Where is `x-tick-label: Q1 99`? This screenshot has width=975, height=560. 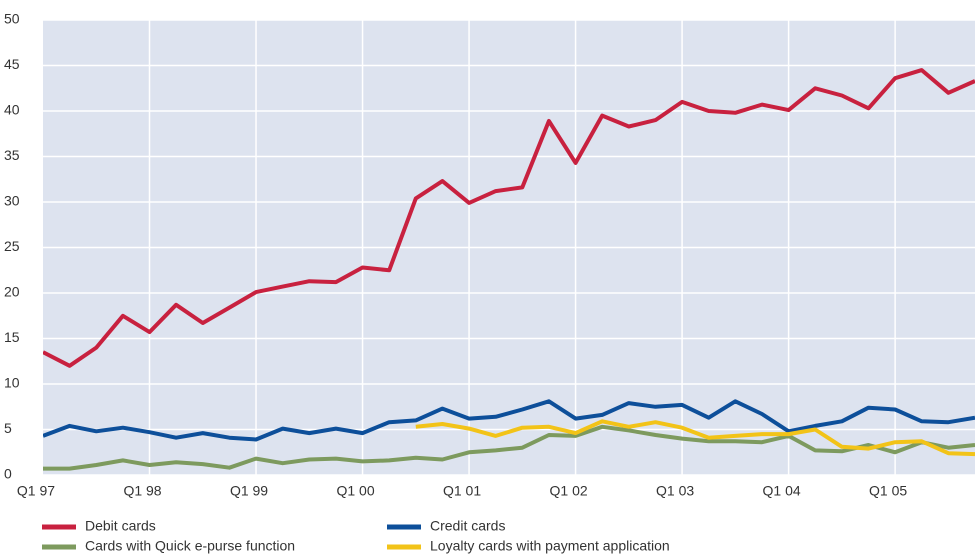
x-tick-label: Q1 99 is located at coordinates (249, 491).